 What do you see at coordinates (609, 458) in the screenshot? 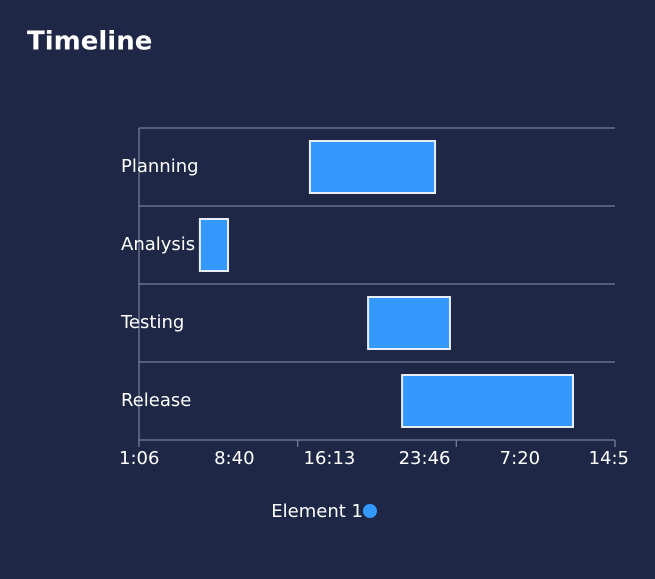
I see `x-tick-label: 14:5` at bounding box center [609, 458].